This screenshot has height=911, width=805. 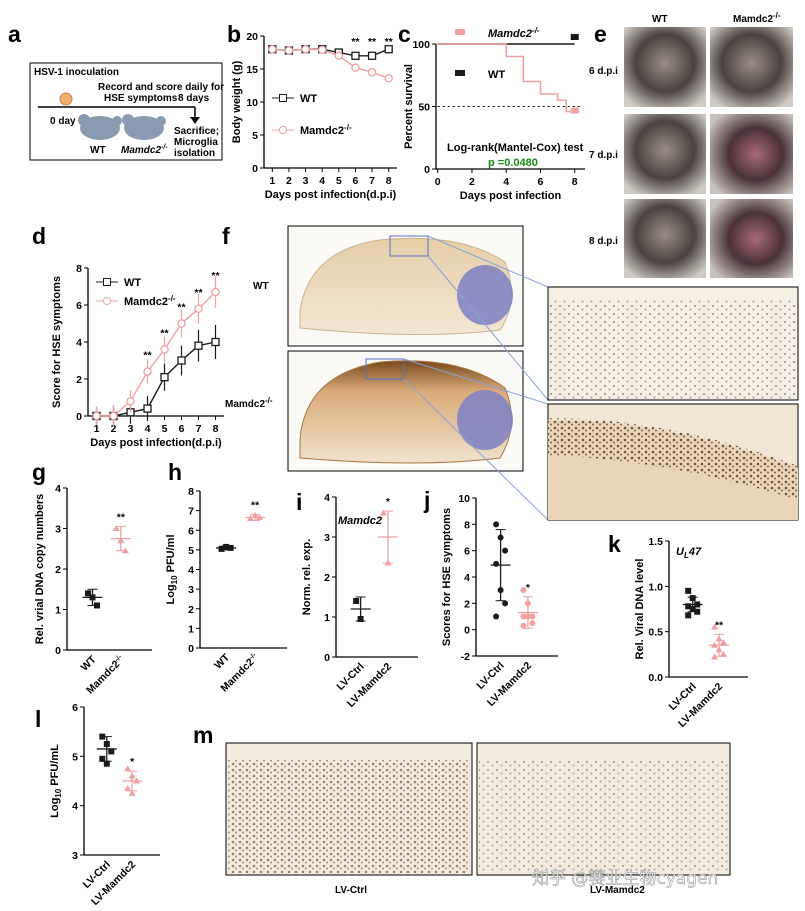 I want to click on panel-label-b: b, so click(x=234, y=34).